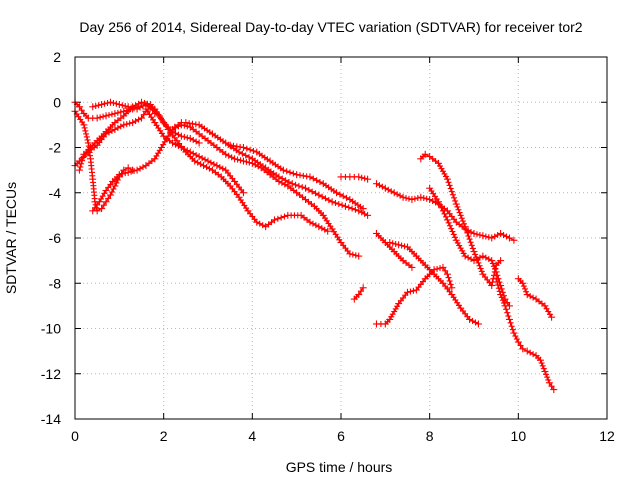  I want to click on y-tick-label: -2, so click(55, 148).